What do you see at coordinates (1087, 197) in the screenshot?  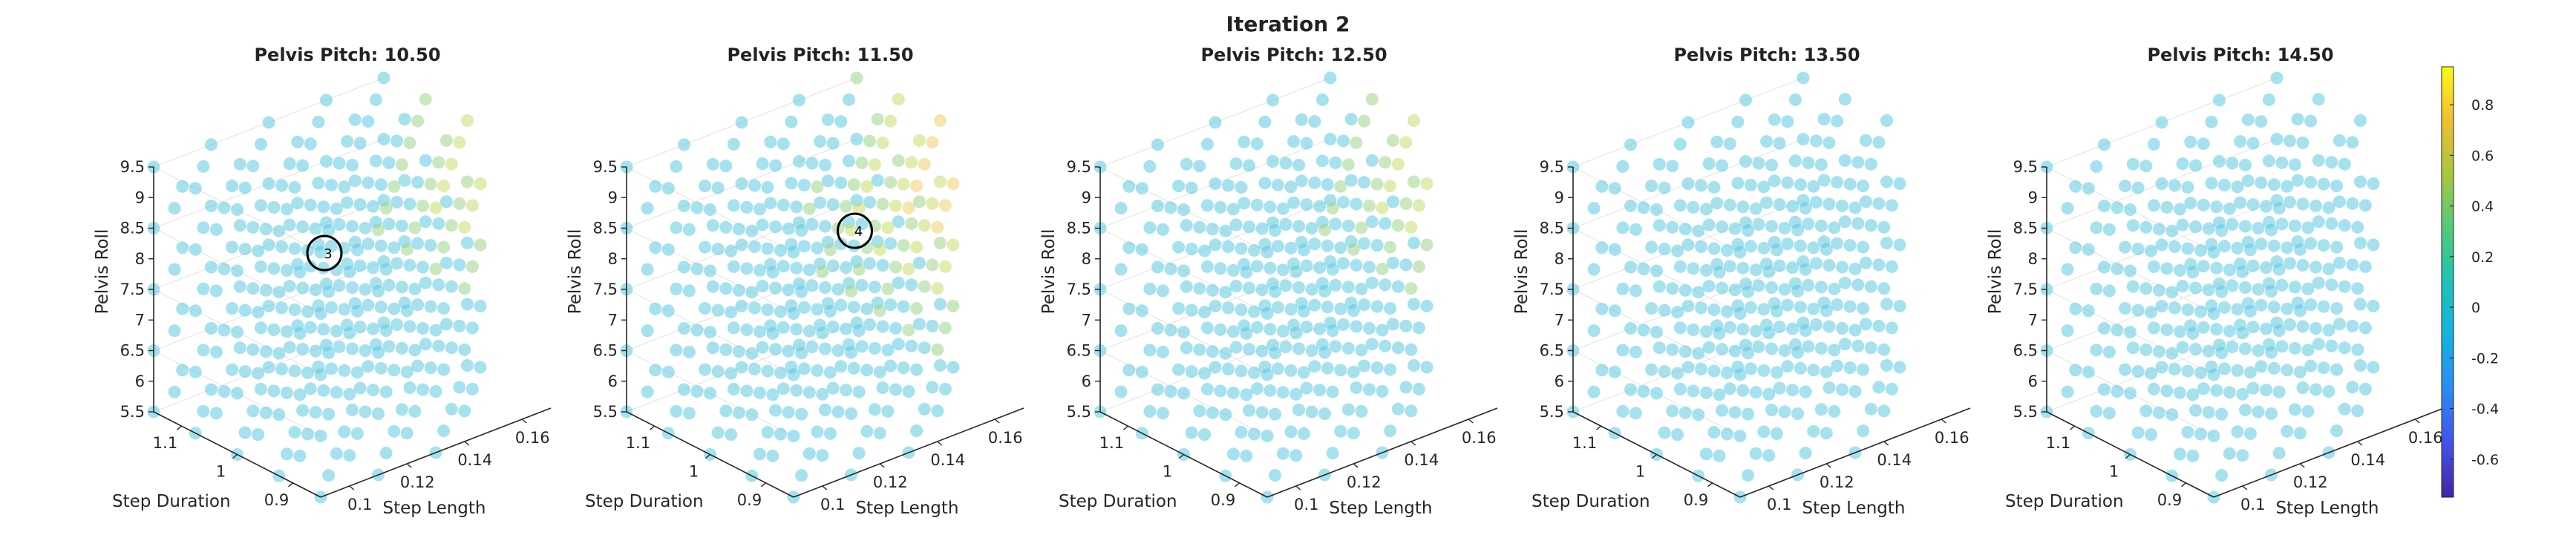 I see `z-tick-label: 9` at bounding box center [1087, 197].